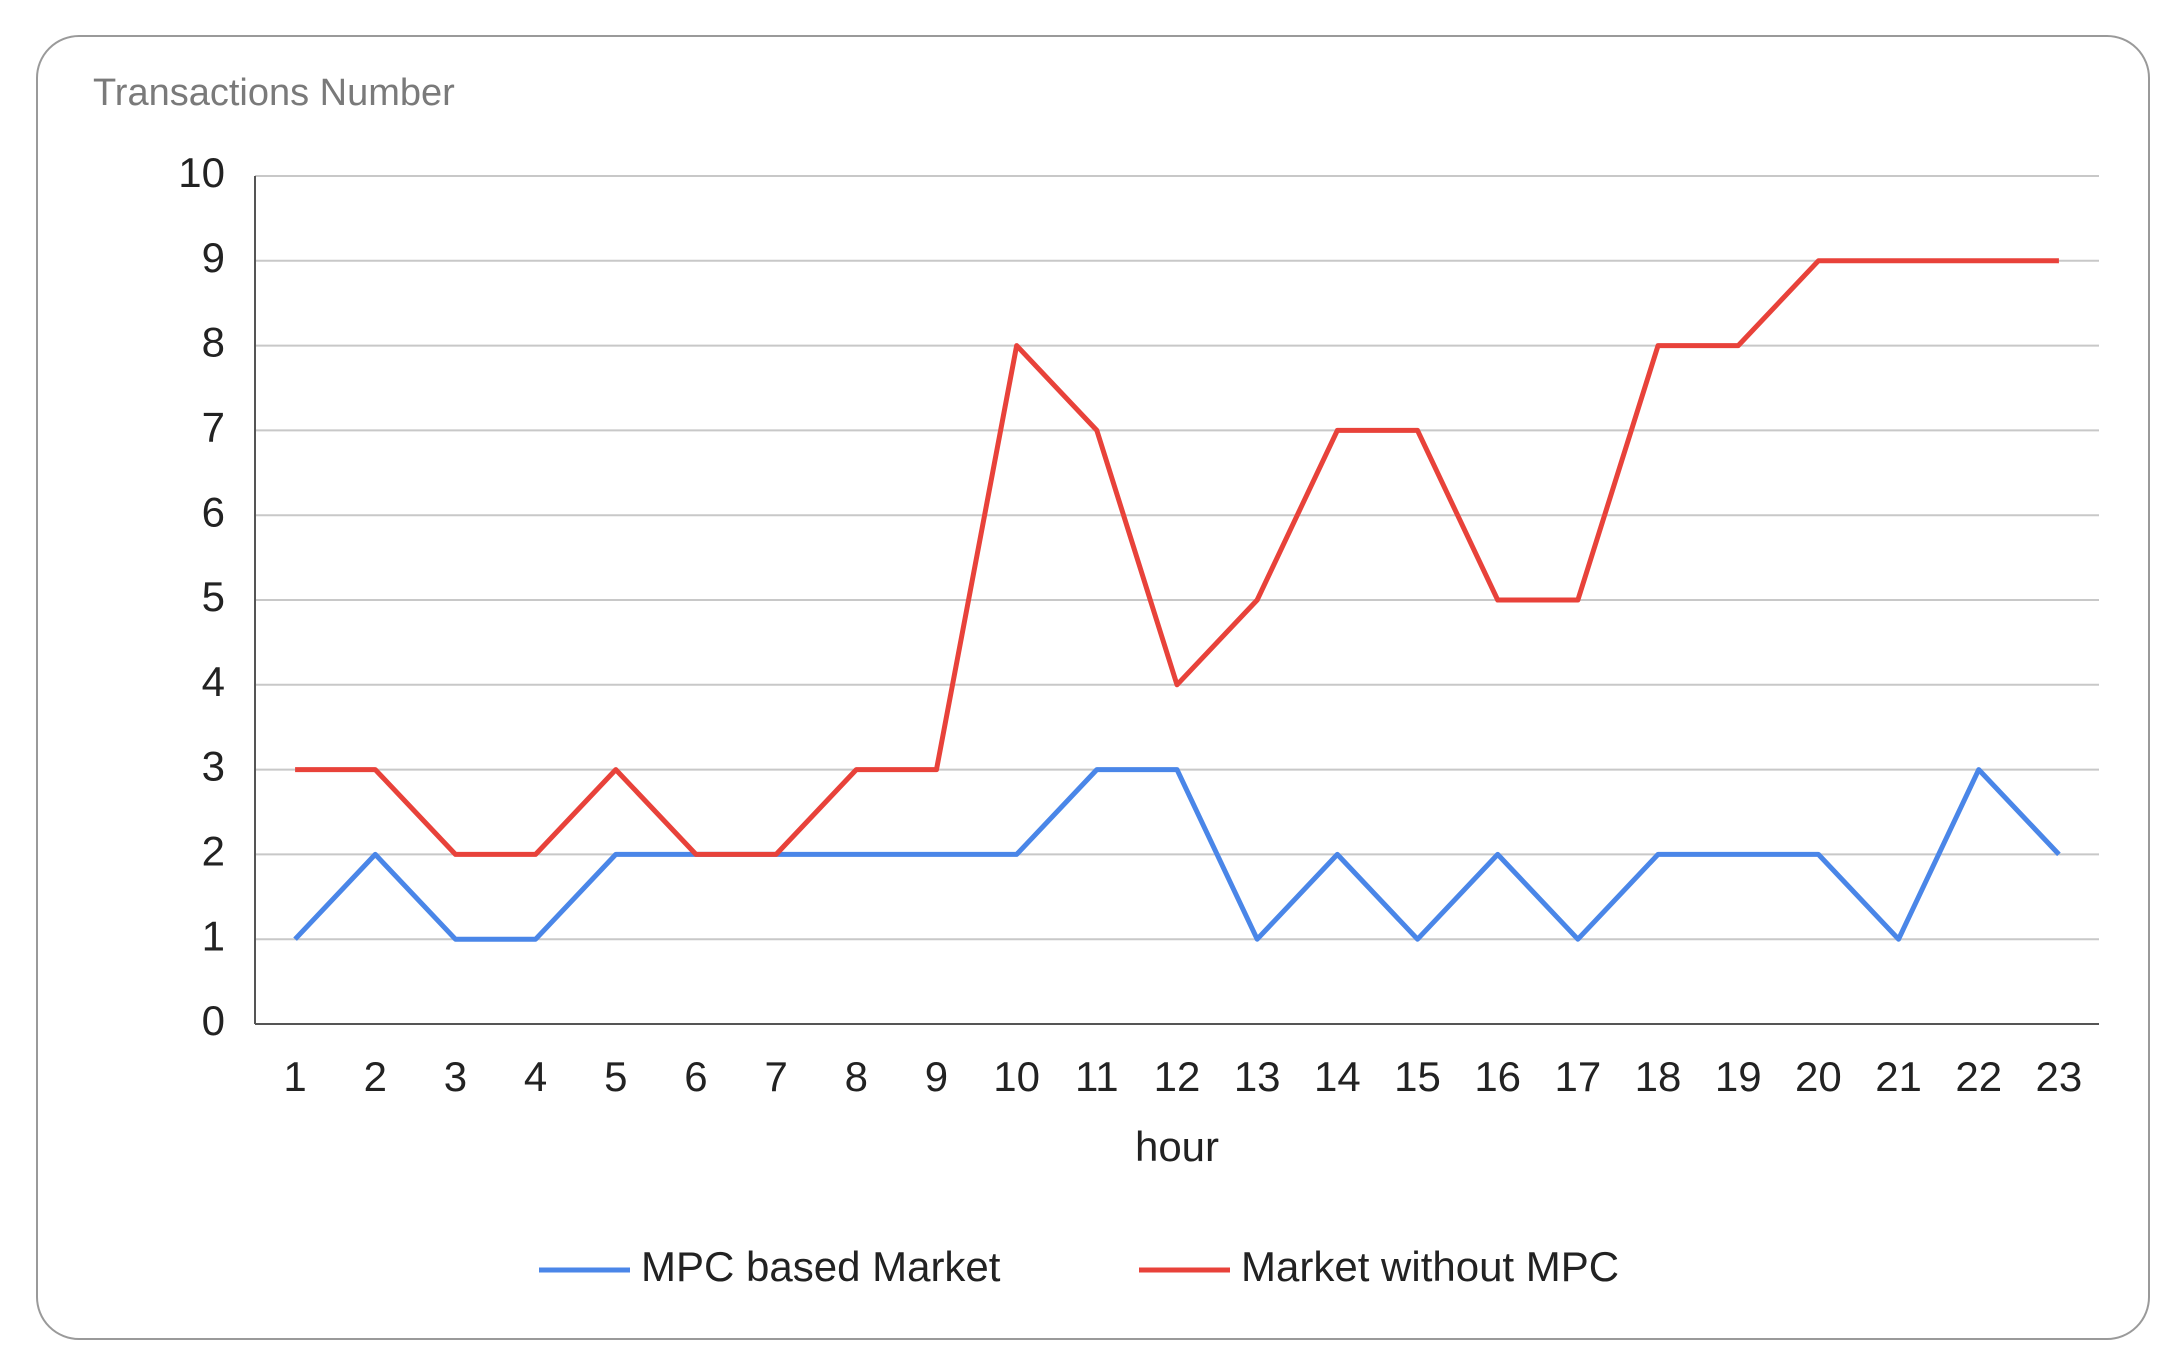  I want to click on x-tick-label: 4, so click(535, 1076).